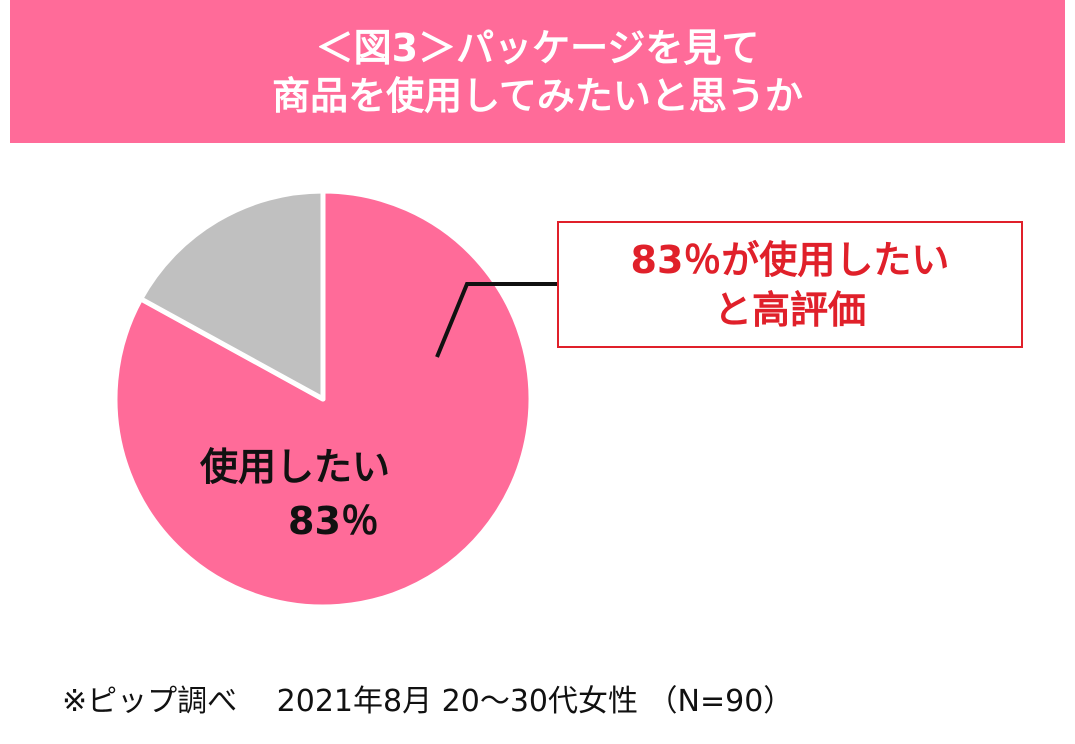  I want to click on callout-line-2: と高評価, so click(789, 309).